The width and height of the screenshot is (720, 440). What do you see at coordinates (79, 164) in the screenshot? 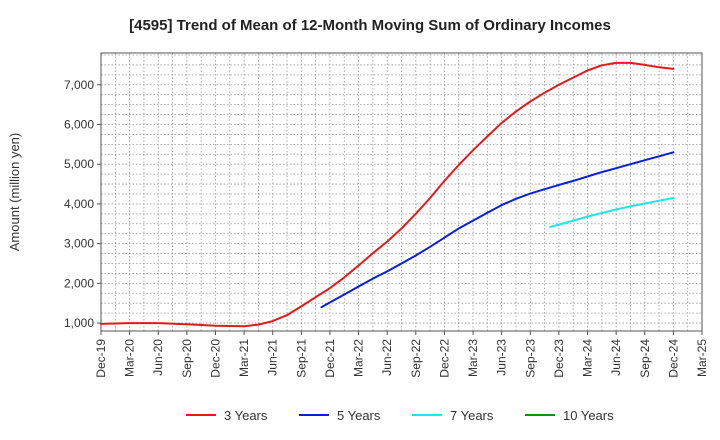
I see `y-tick-label: 5,000` at bounding box center [79, 164].